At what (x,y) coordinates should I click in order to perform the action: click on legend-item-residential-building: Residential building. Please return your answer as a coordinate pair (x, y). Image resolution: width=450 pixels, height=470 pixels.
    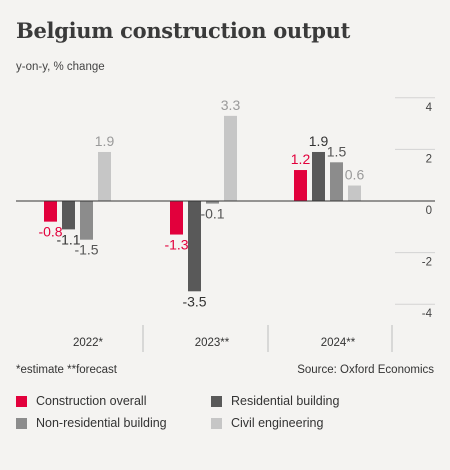
    Looking at the image, I should click on (275, 401).